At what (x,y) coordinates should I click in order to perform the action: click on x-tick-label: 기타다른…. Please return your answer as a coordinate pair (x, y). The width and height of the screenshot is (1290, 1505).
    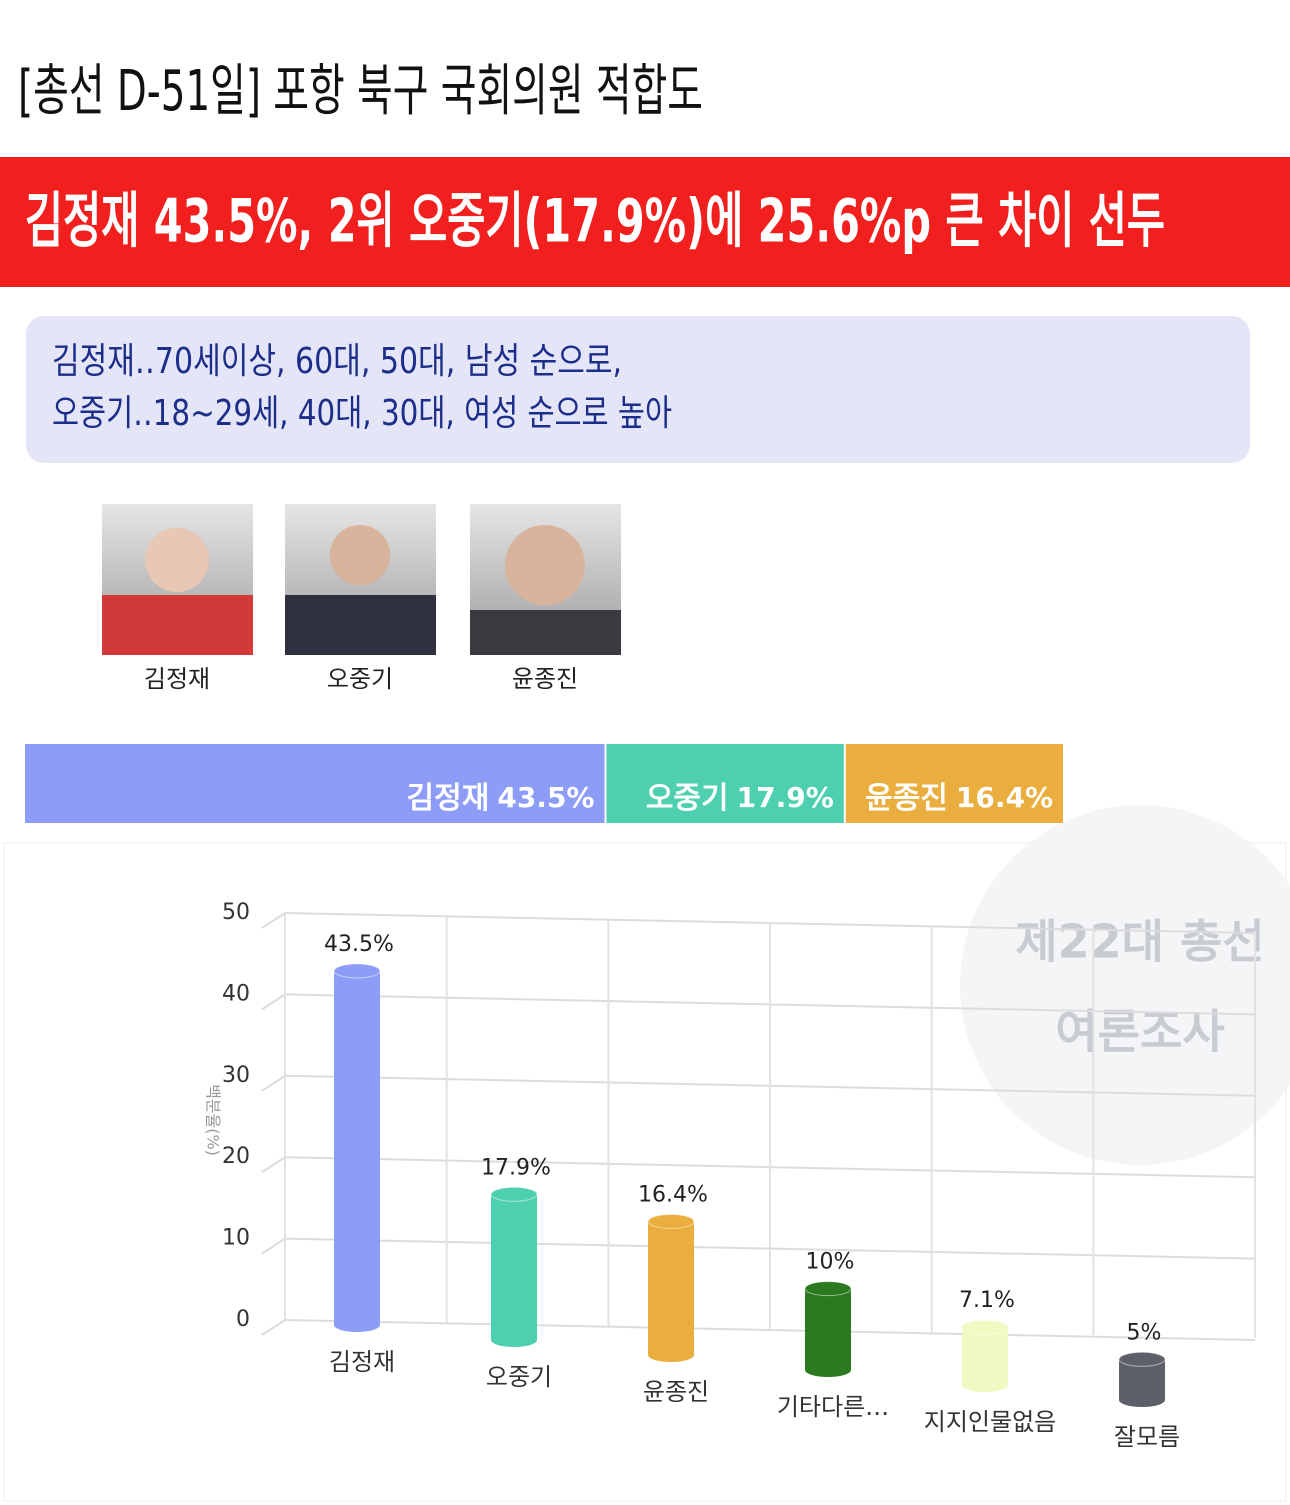
    Looking at the image, I should click on (833, 1407).